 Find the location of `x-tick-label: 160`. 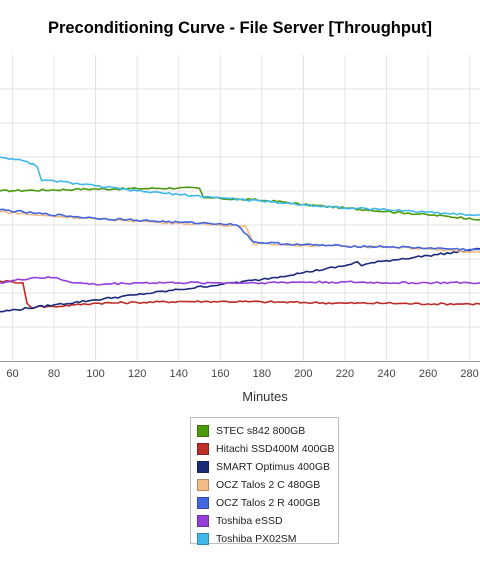

x-tick-label: 160 is located at coordinates (220, 374).